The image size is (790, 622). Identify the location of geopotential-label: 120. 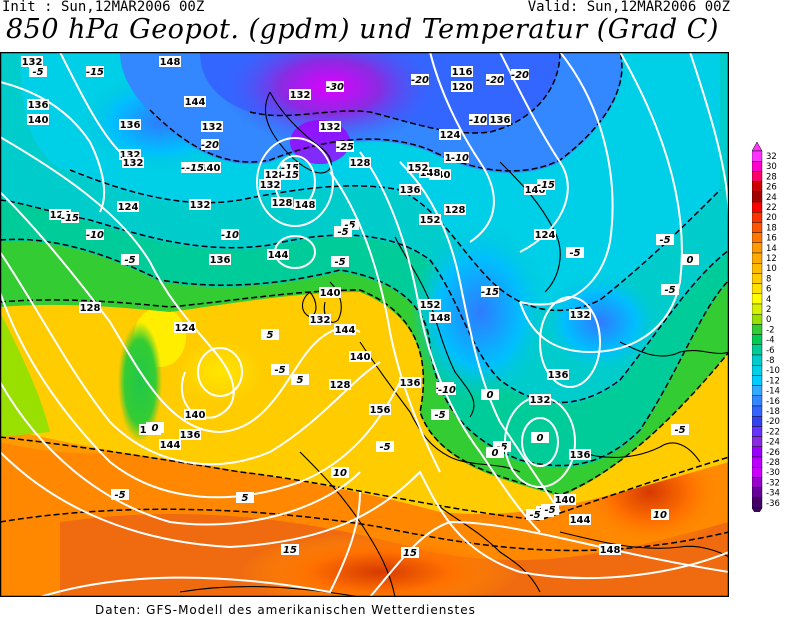
(462, 87).